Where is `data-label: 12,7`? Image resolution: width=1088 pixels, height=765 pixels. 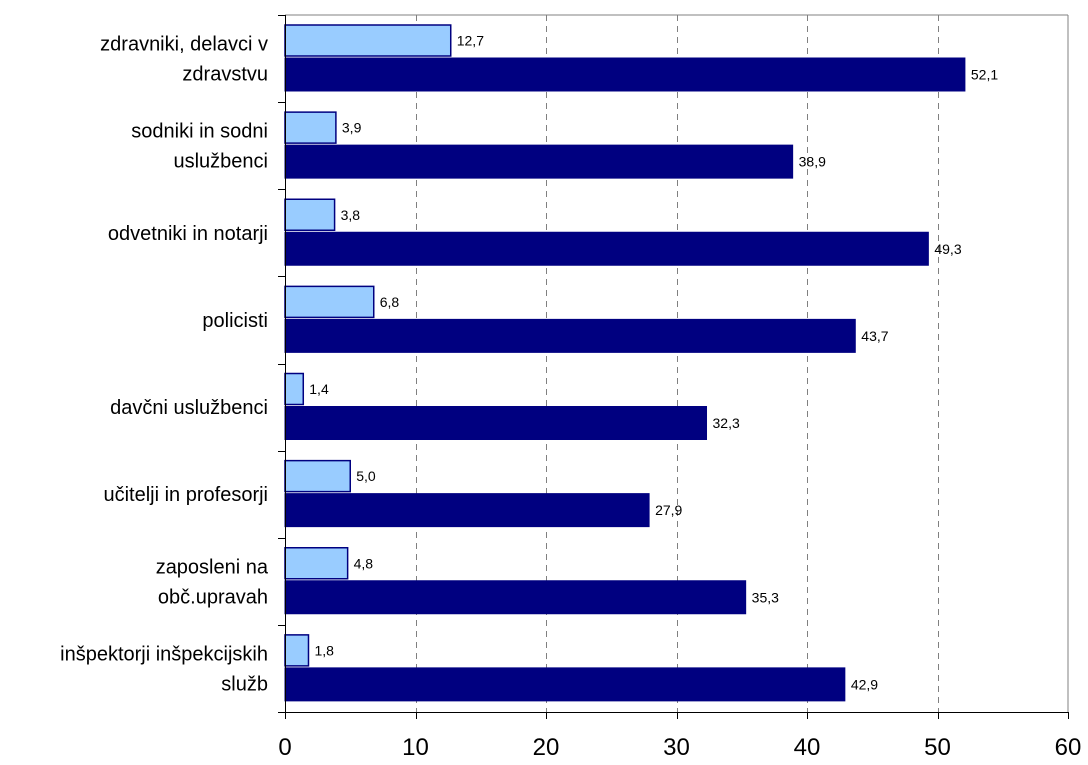 data-label: 12,7 is located at coordinates (470, 41).